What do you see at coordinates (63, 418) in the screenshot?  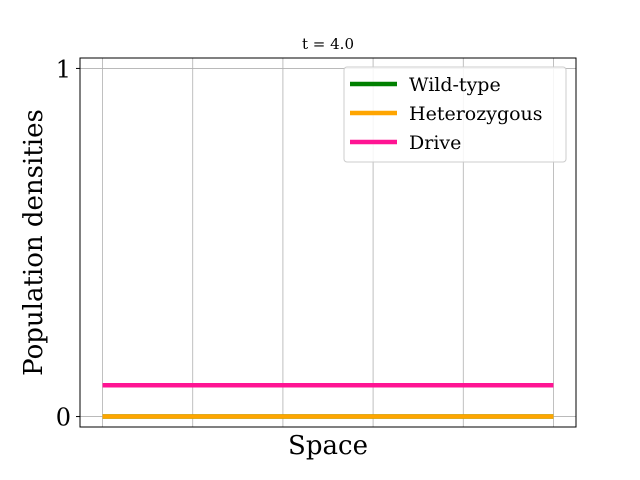 I see `y-tick-label: 0` at bounding box center [63, 418].